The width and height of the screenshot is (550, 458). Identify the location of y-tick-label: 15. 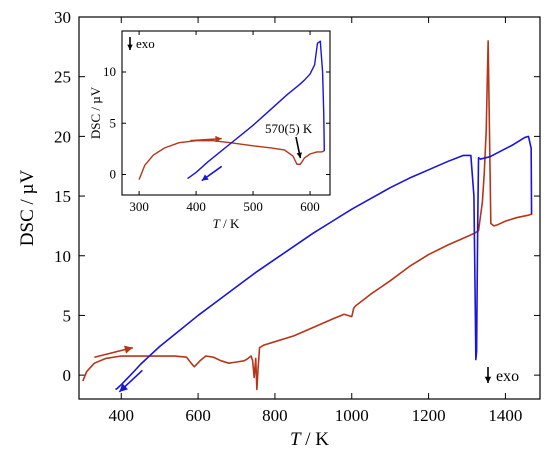
(62, 196).